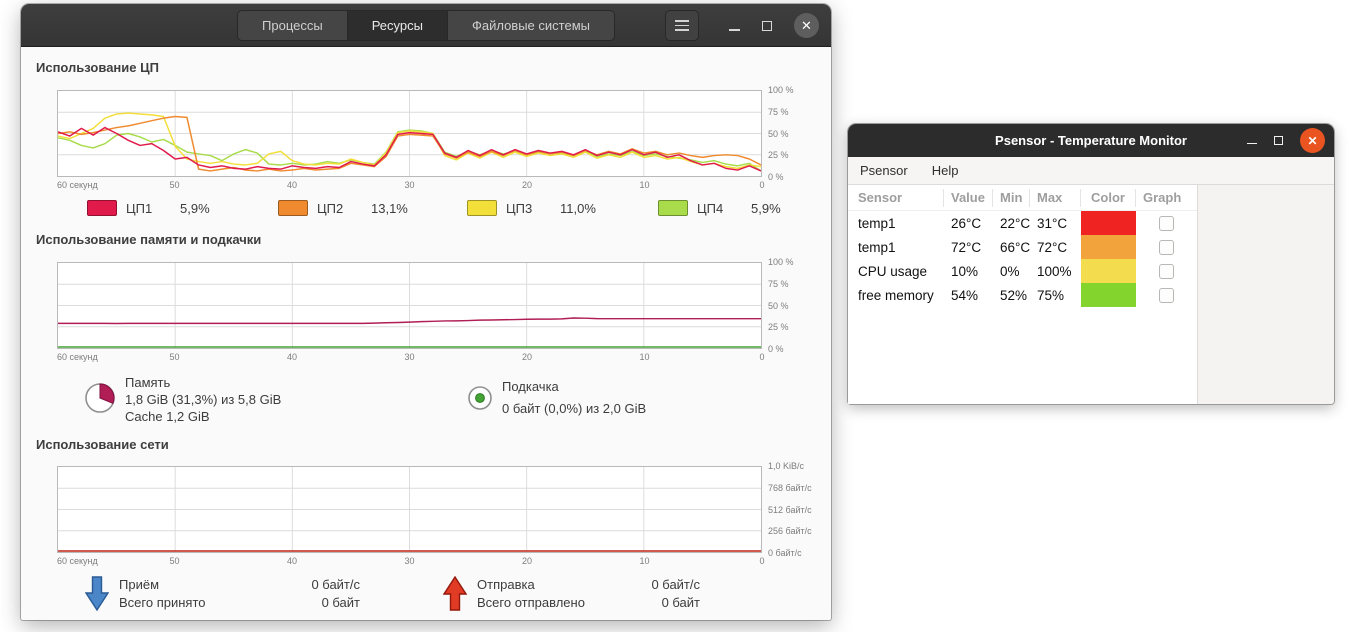 Image resolution: width=1349 pixels, height=632 pixels. I want to click on menu-psensor: Psensor, so click(884, 170).